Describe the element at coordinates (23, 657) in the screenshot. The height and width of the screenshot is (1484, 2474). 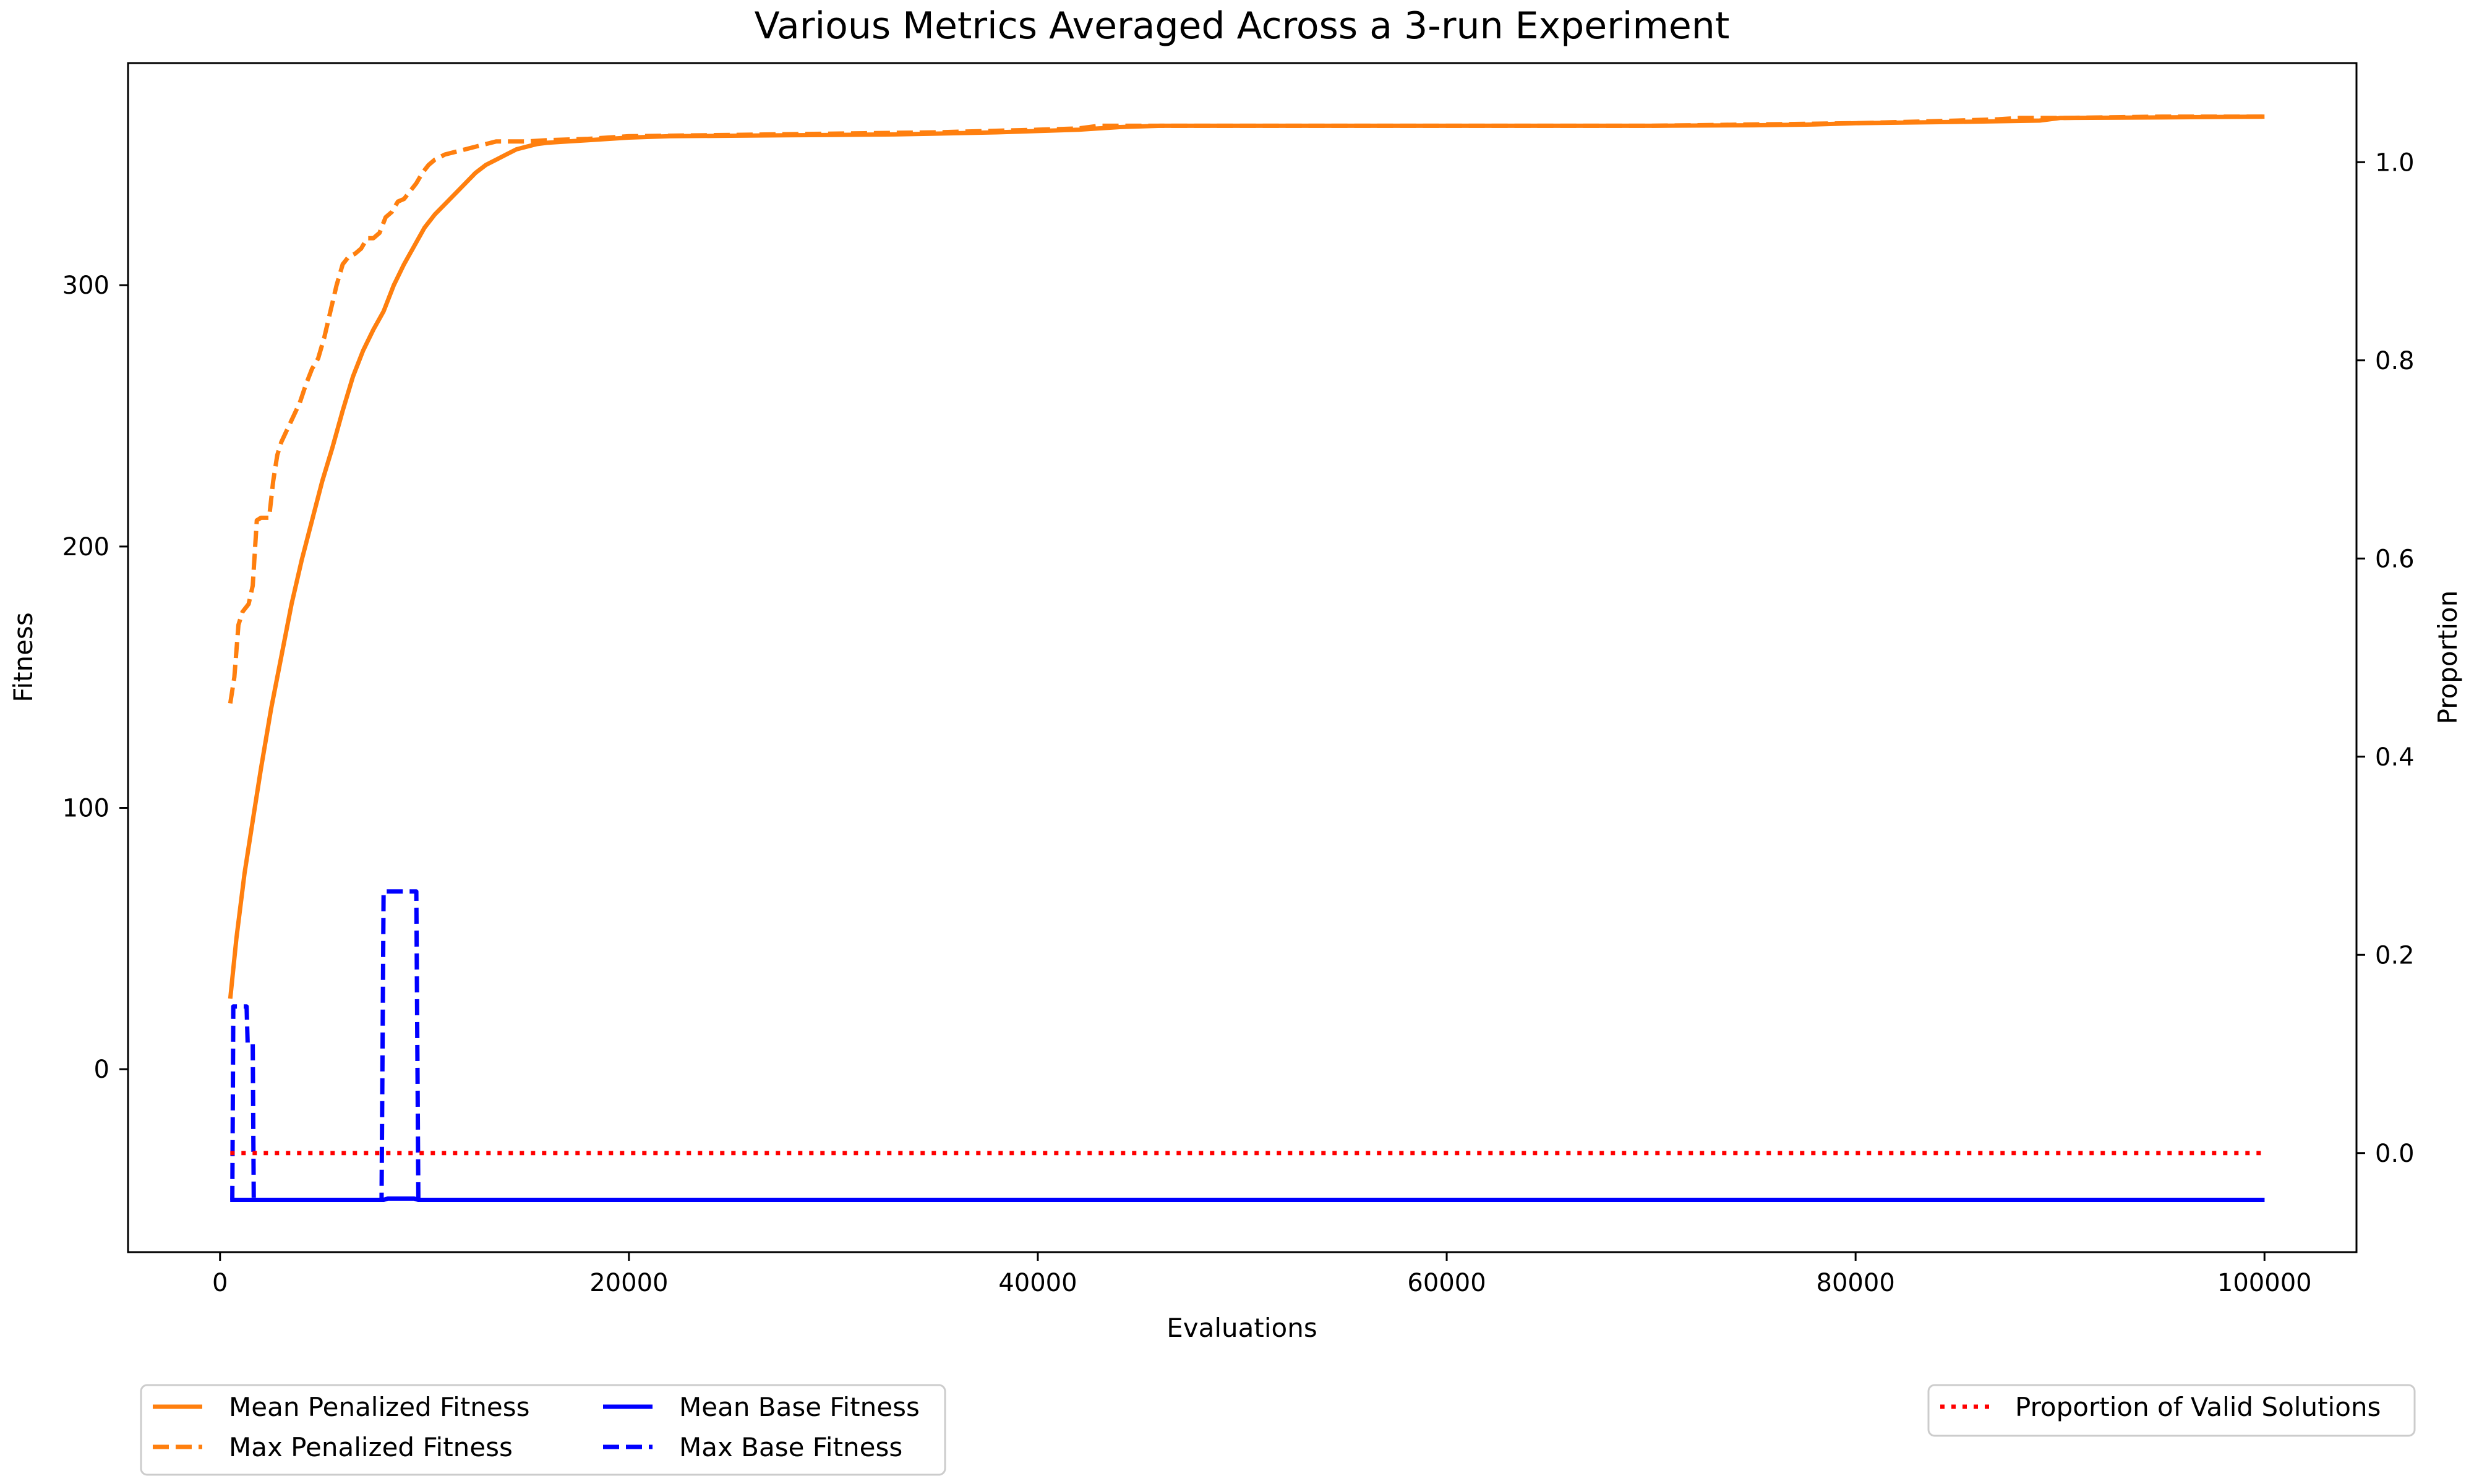
I see `y-axis-label: Fitness` at that location.